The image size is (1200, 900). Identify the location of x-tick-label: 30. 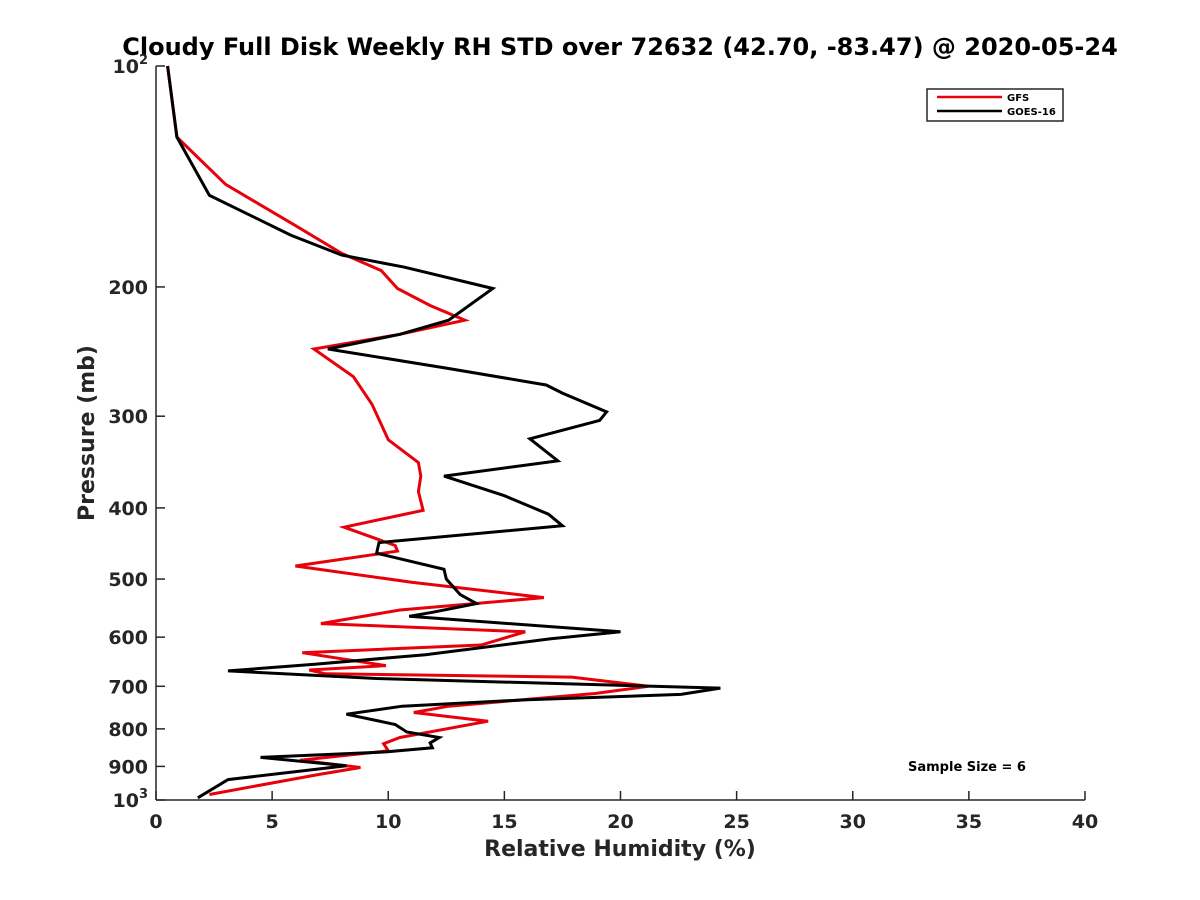
(853, 822).